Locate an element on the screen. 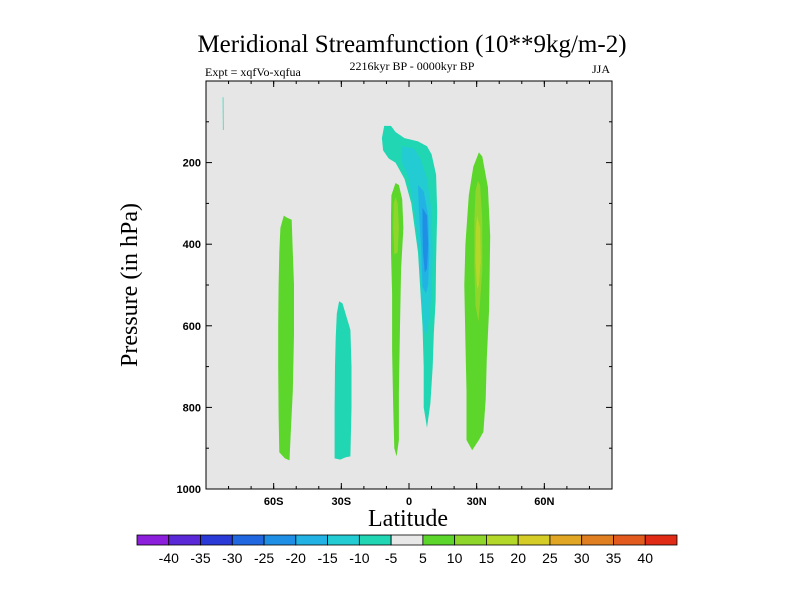  colorbar-label: -35 is located at coordinates (200, 558).